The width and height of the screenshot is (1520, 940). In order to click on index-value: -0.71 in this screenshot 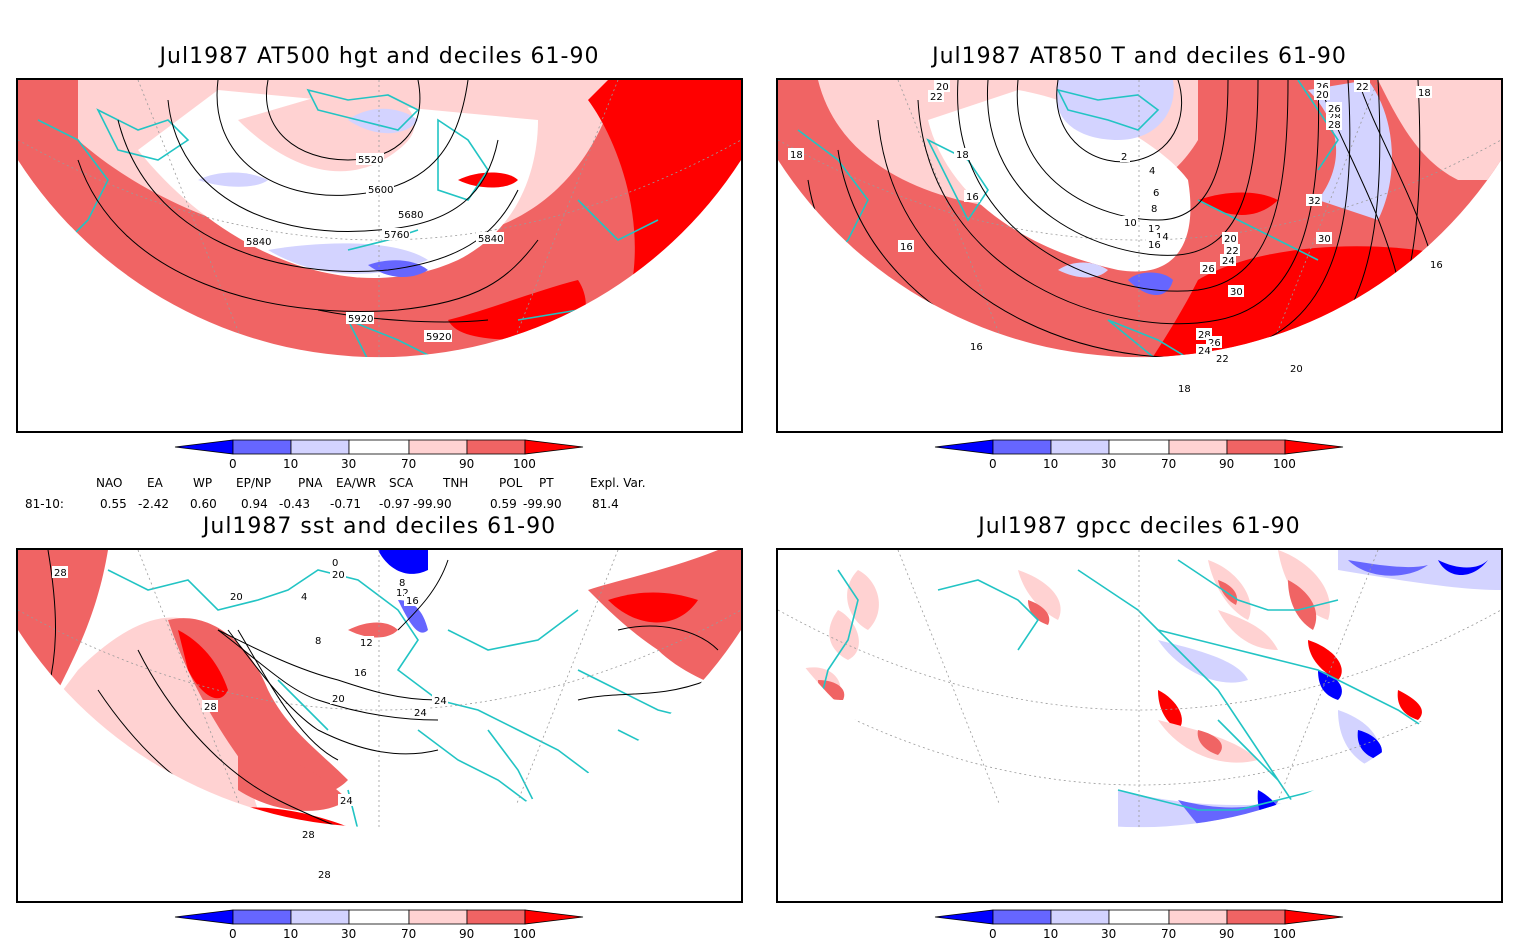, I will do `click(346, 504)`.